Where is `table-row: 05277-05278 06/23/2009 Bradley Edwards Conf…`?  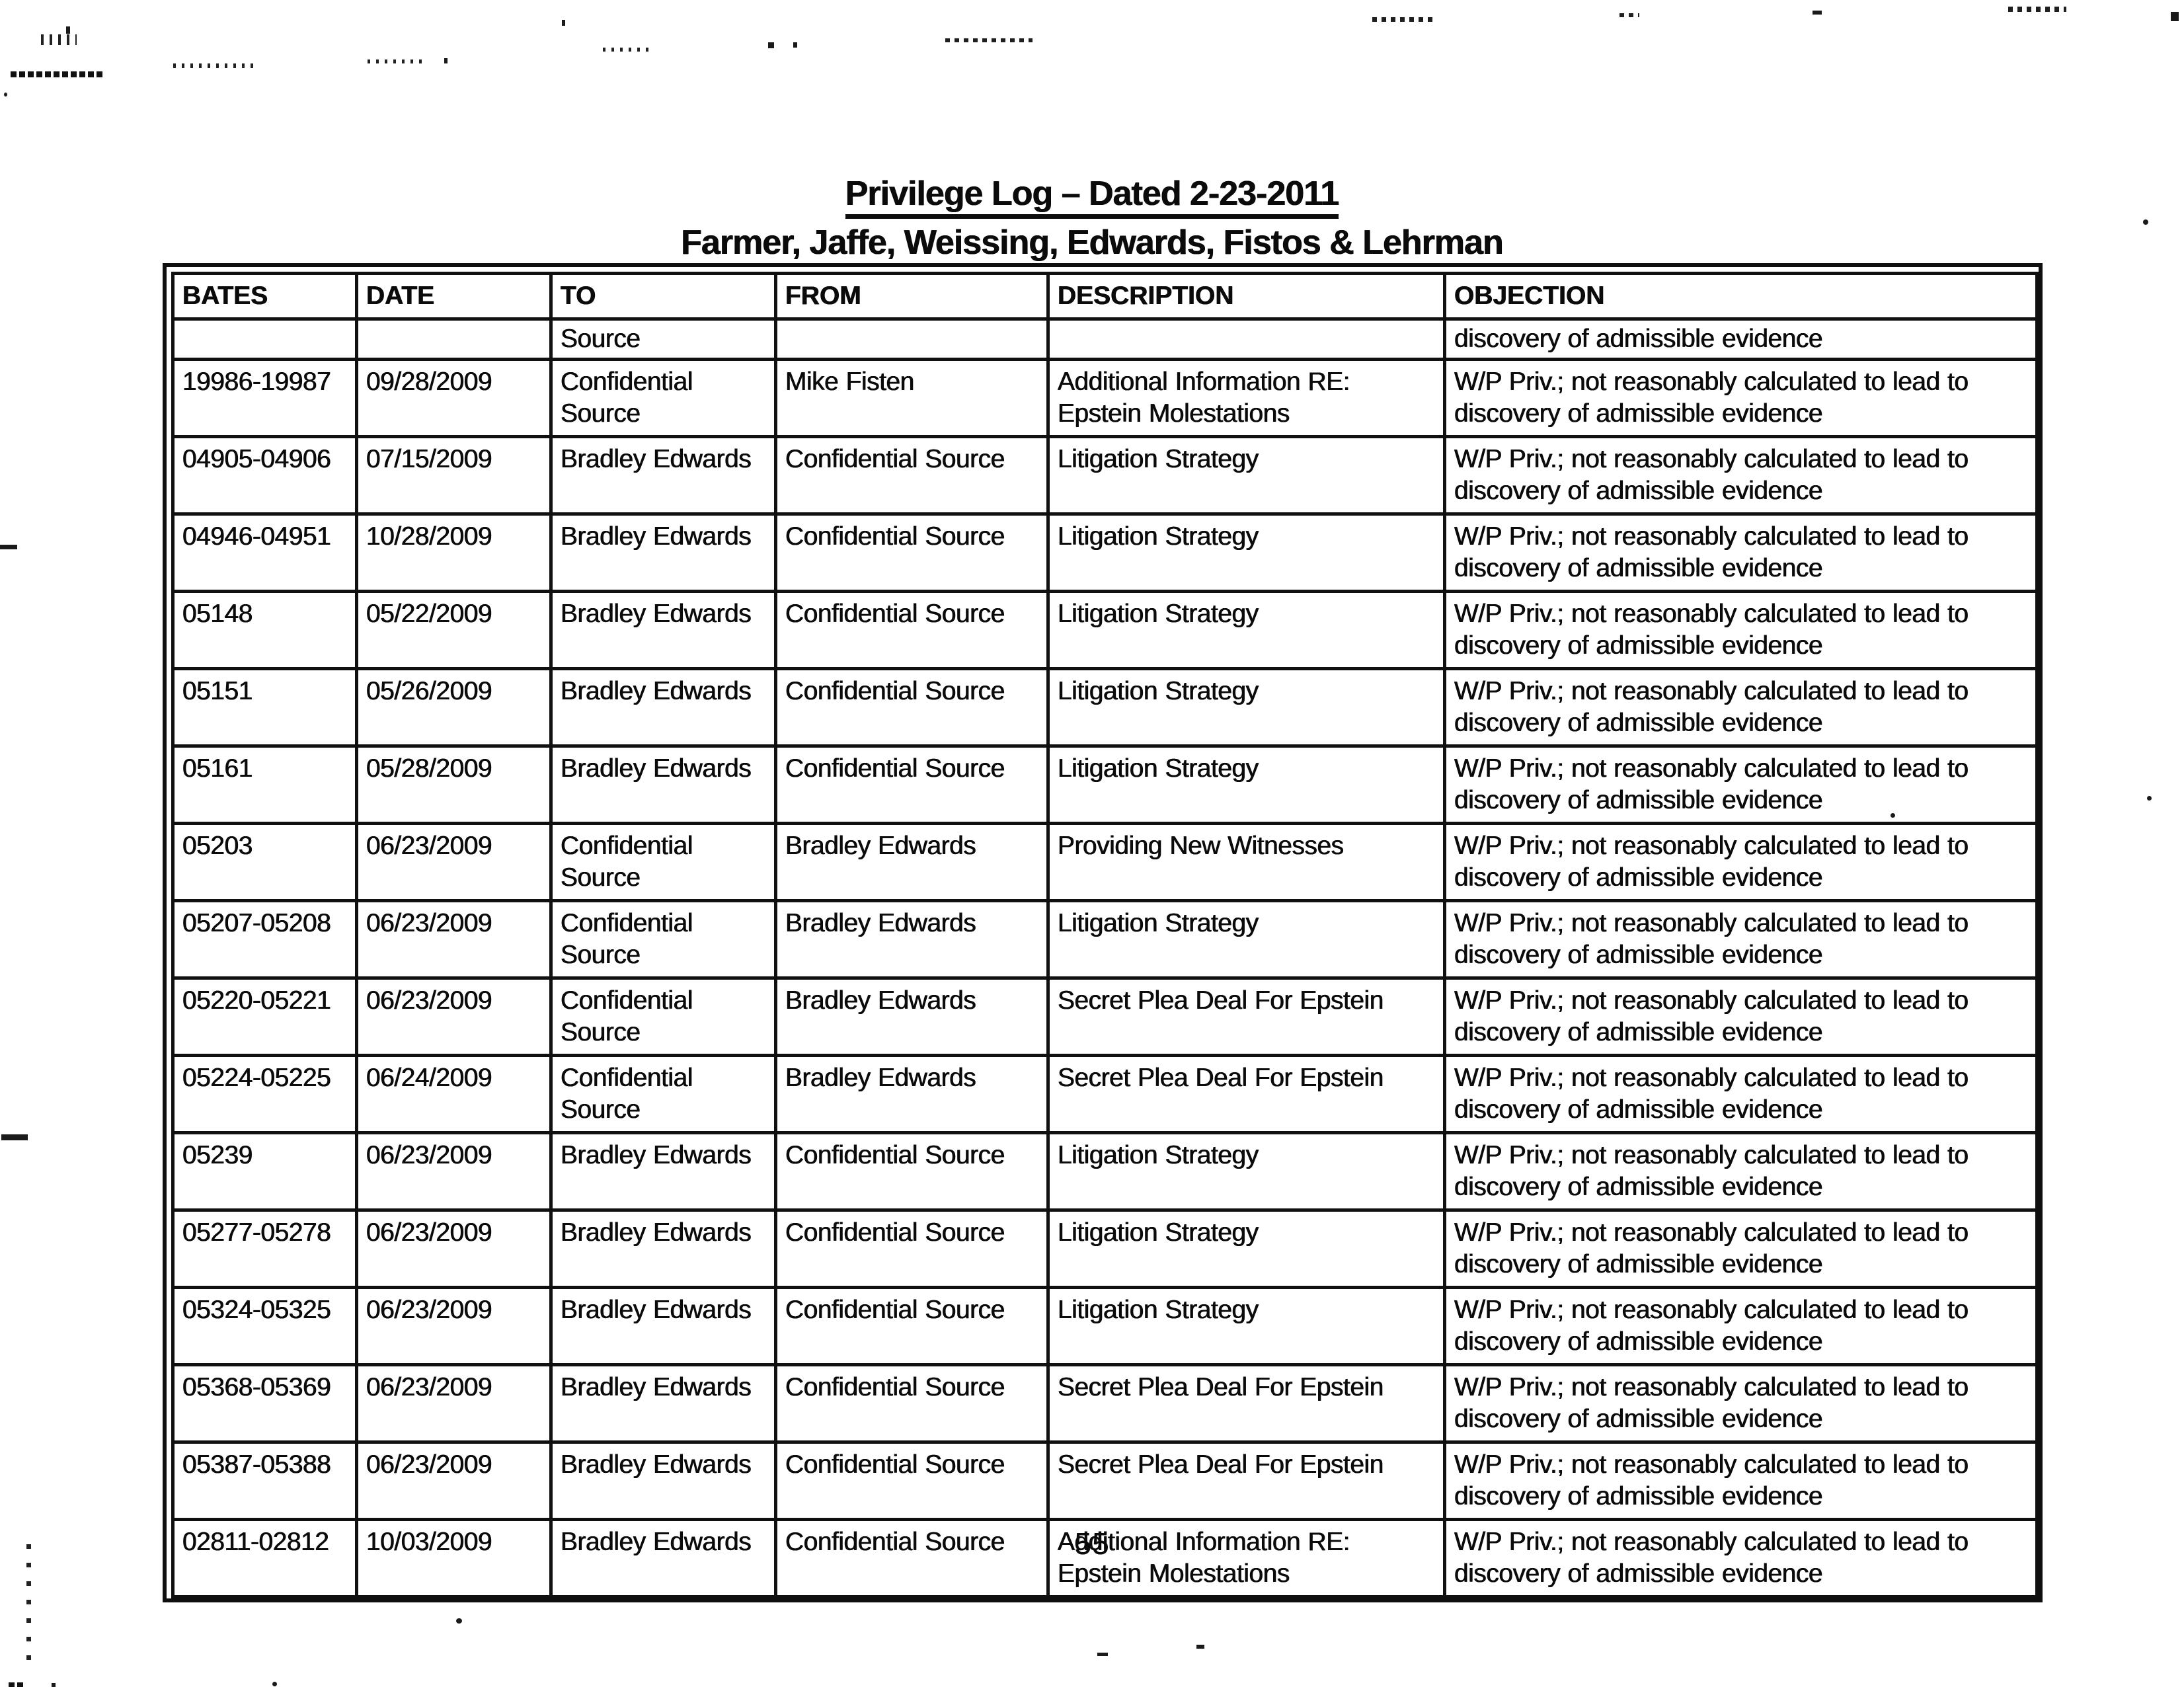
table-row: 05277-05278 06/23/2009 Bradley Edwards Conf… is located at coordinates (1105, 1248).